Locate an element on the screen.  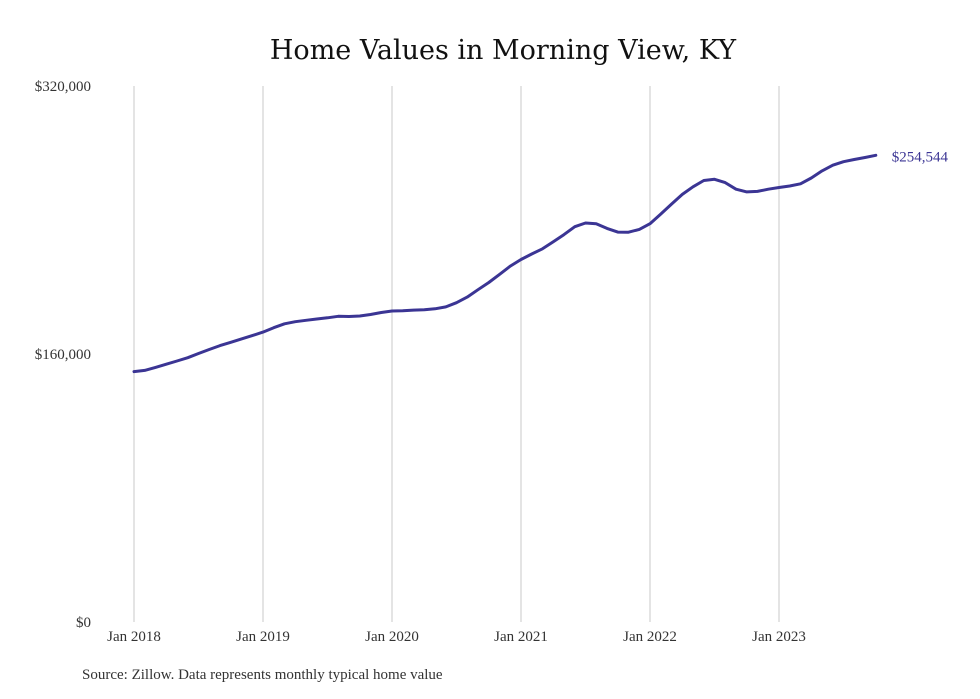
y-axis-ticks: $0 $160,000 $320,000 is located at coordinates (63, 355).